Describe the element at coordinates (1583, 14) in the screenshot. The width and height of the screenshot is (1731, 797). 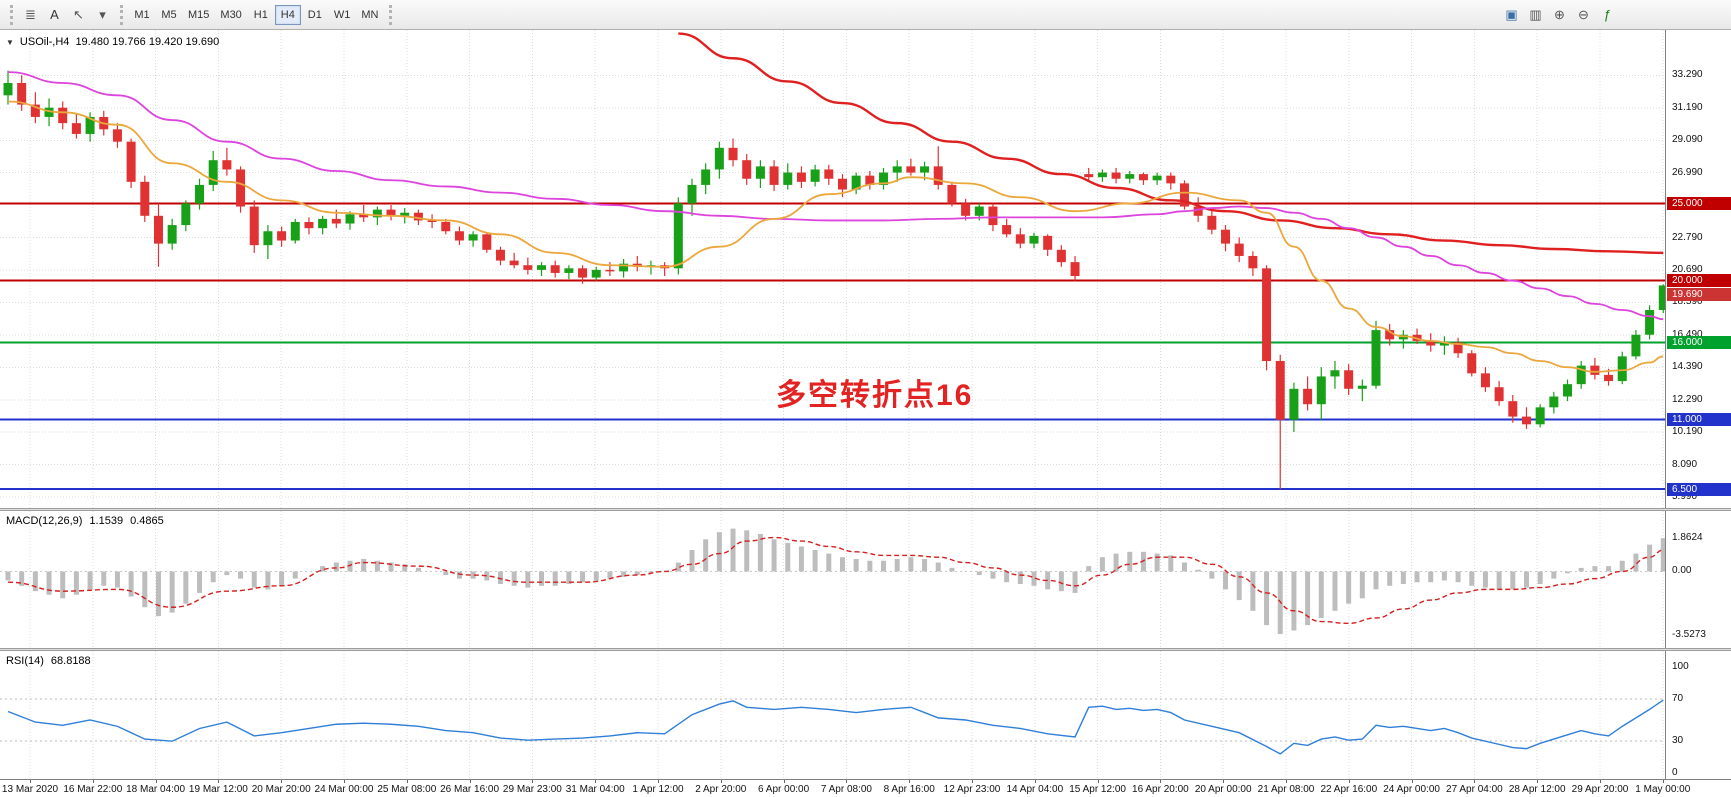
I see `zoom-out-icon: ⊖` at that location.